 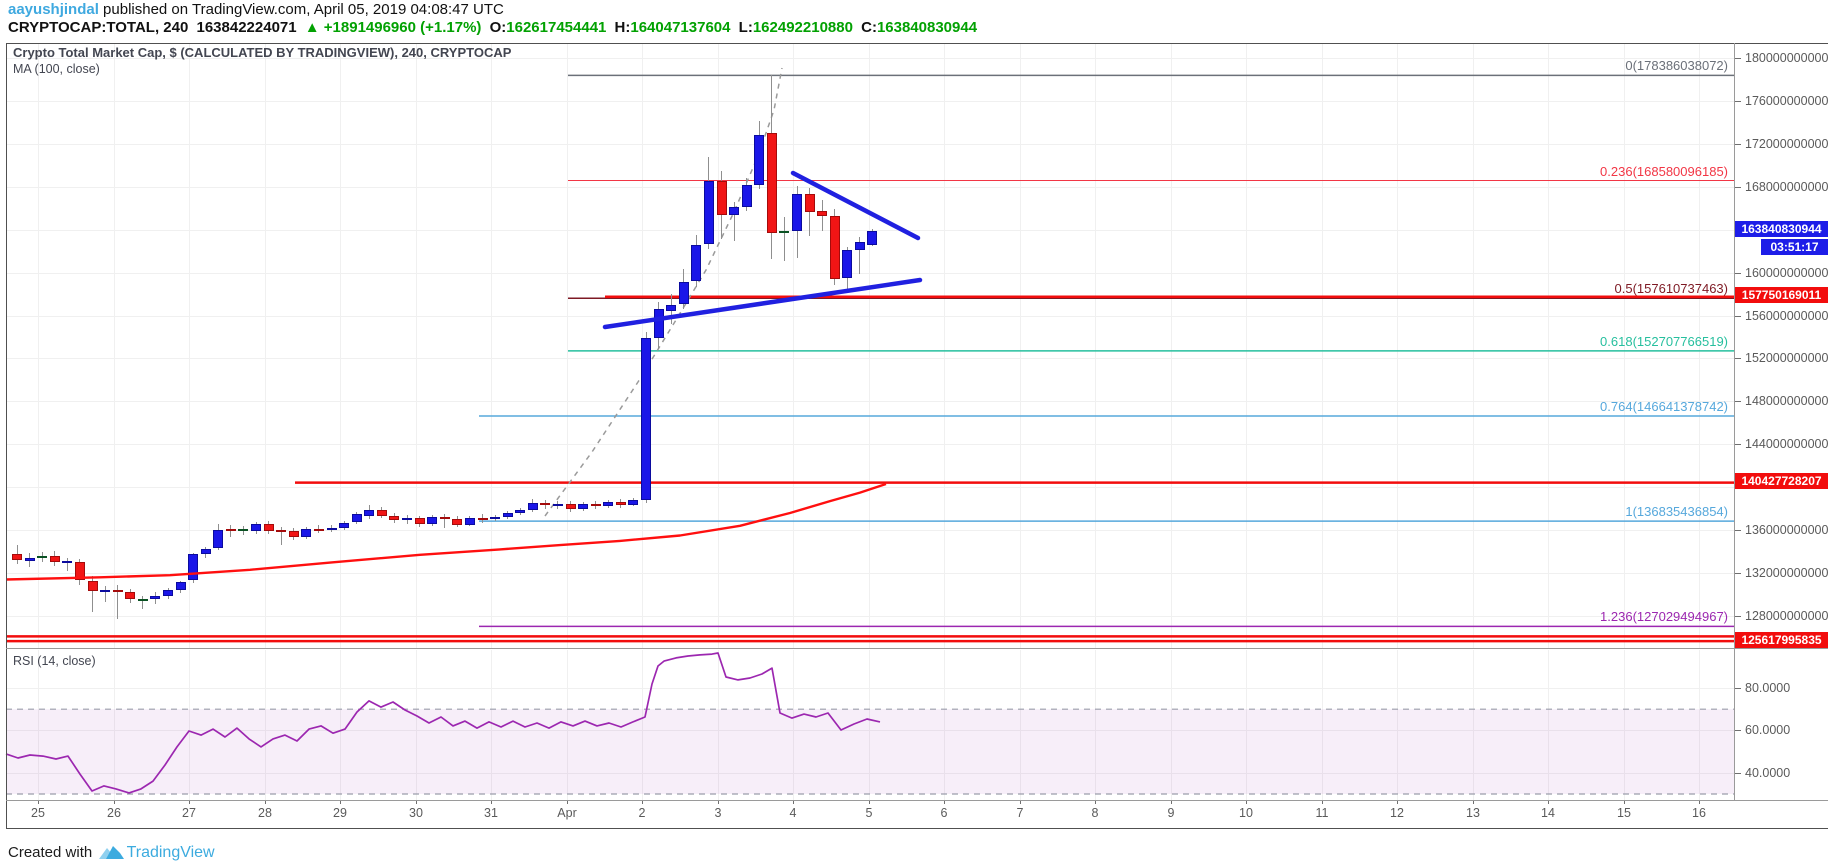 What do you see at coordinates (491, 813) in the screenshot?
I see `time-axis-label: 31` at bounding box center [491, 813].